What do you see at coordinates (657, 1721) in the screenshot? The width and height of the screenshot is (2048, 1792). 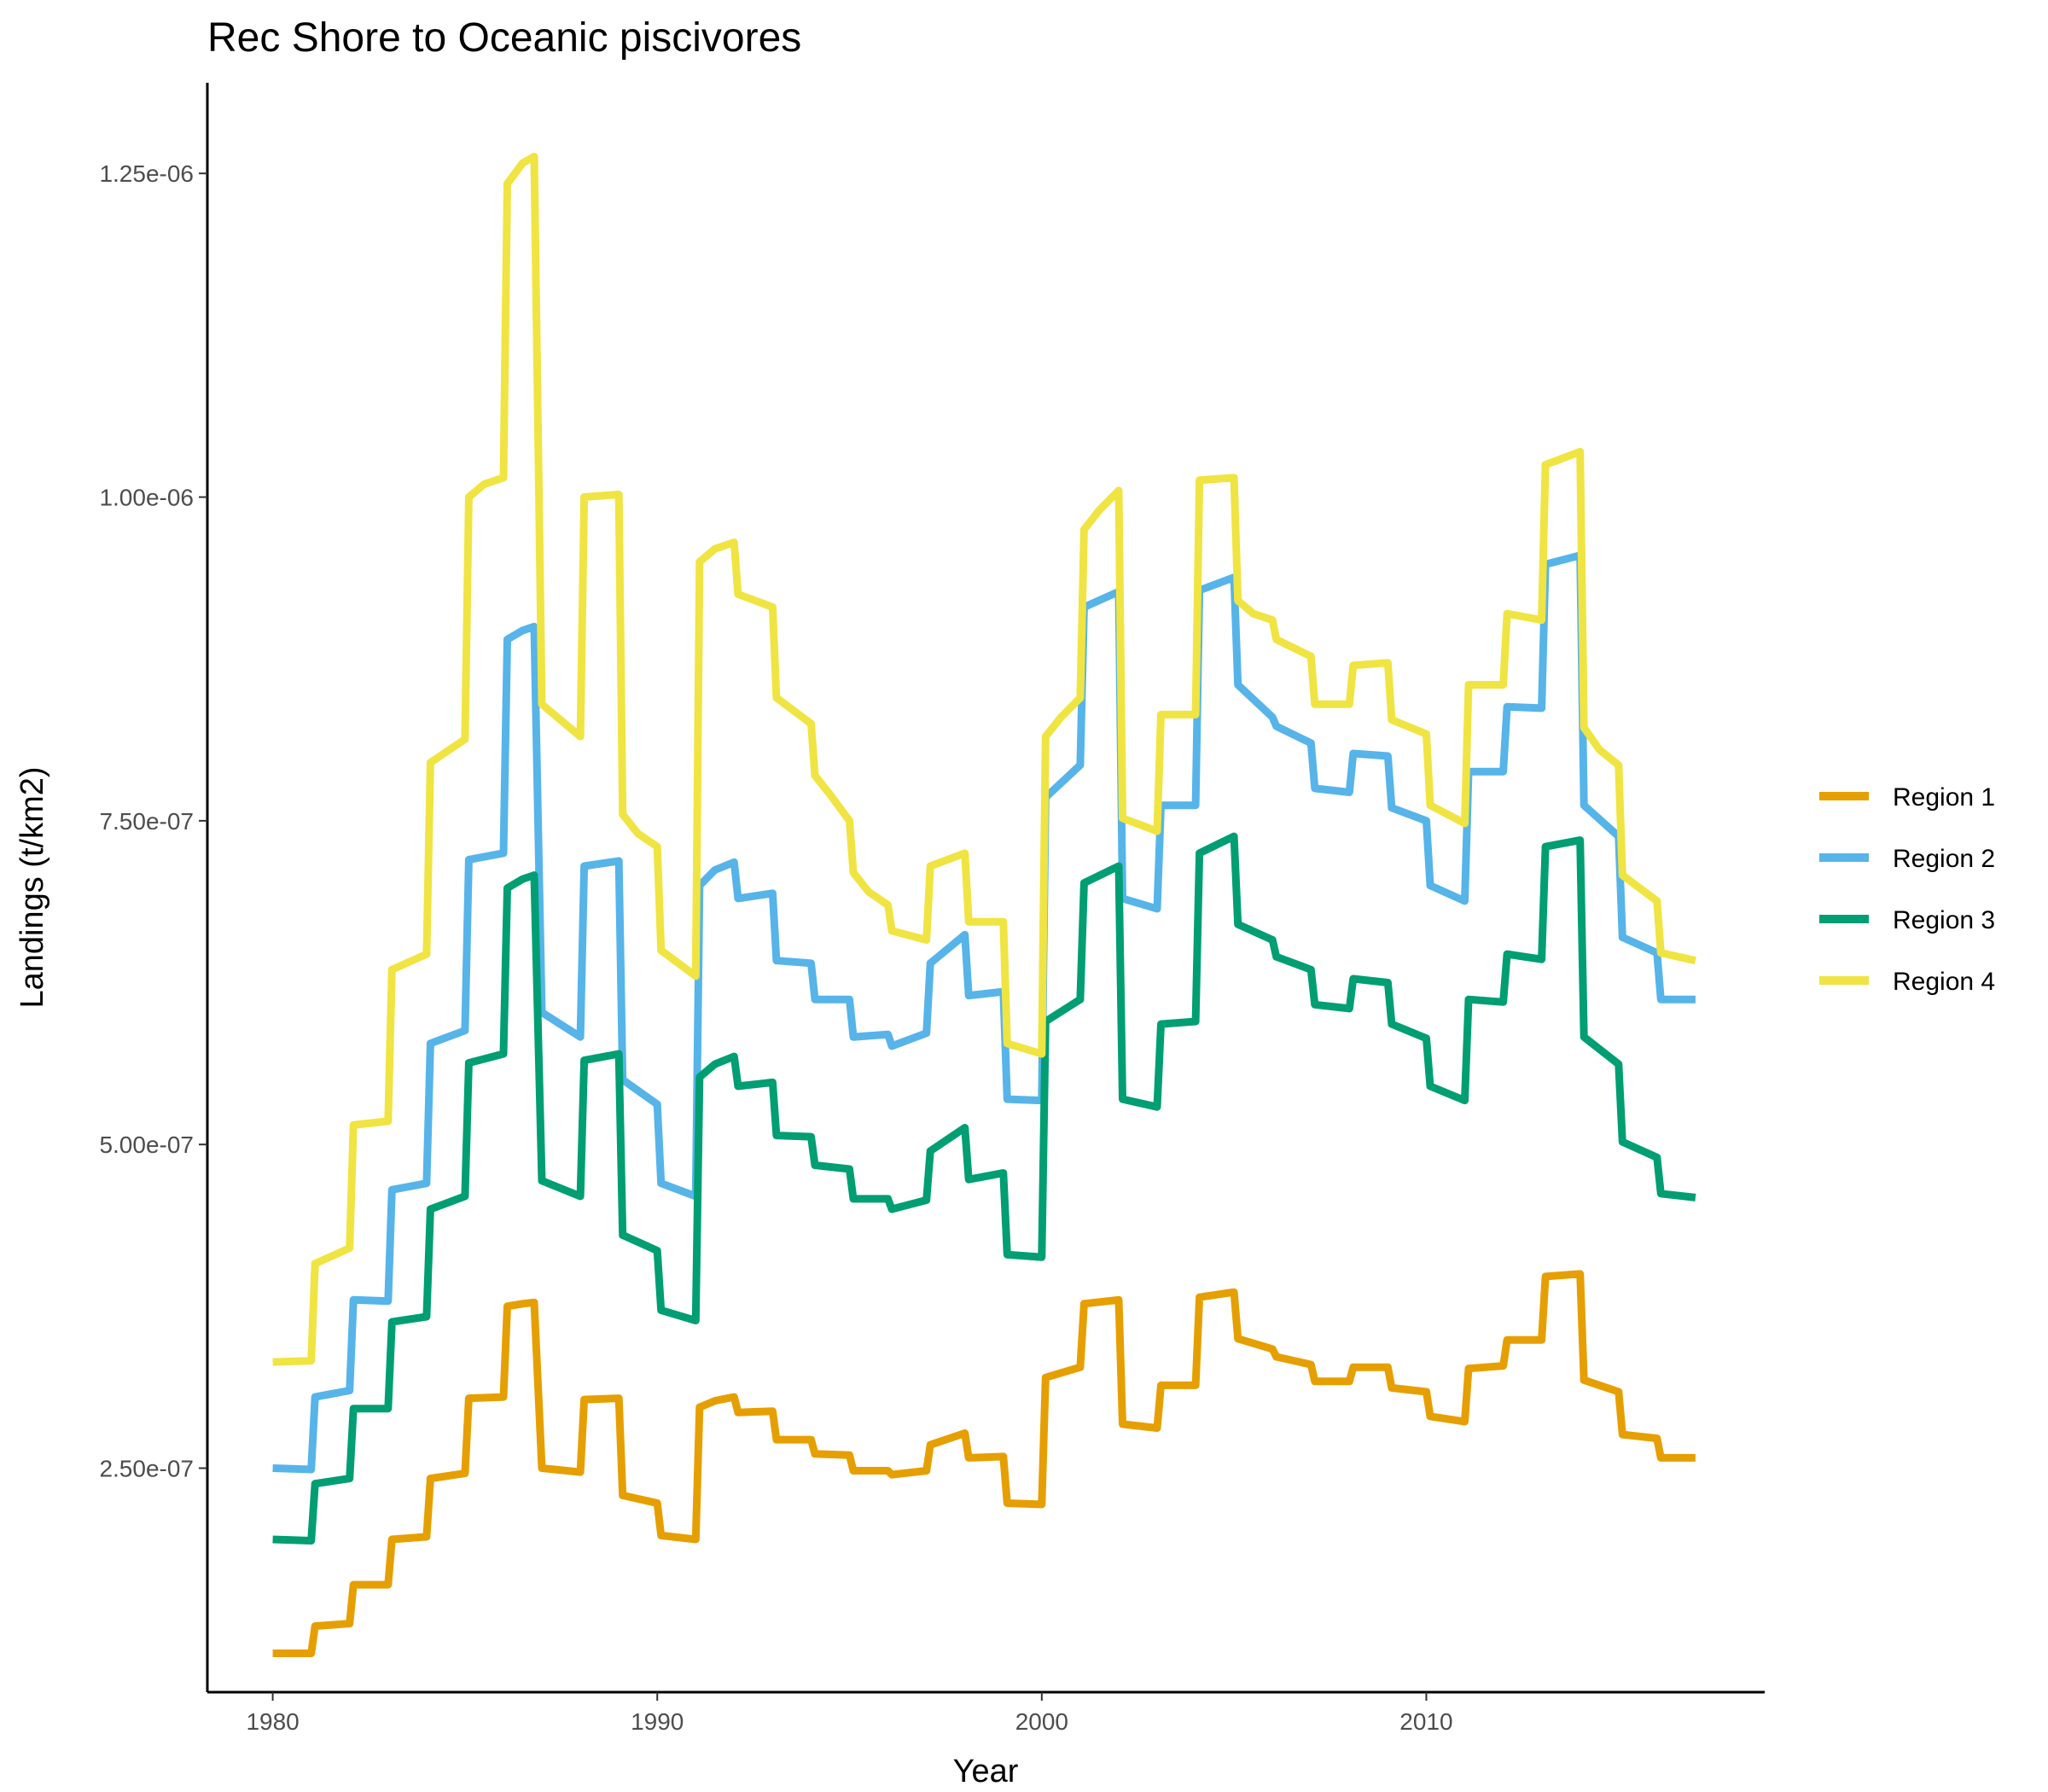 I see `x-tick-label: 1990` at bounding box center [657, 1721].